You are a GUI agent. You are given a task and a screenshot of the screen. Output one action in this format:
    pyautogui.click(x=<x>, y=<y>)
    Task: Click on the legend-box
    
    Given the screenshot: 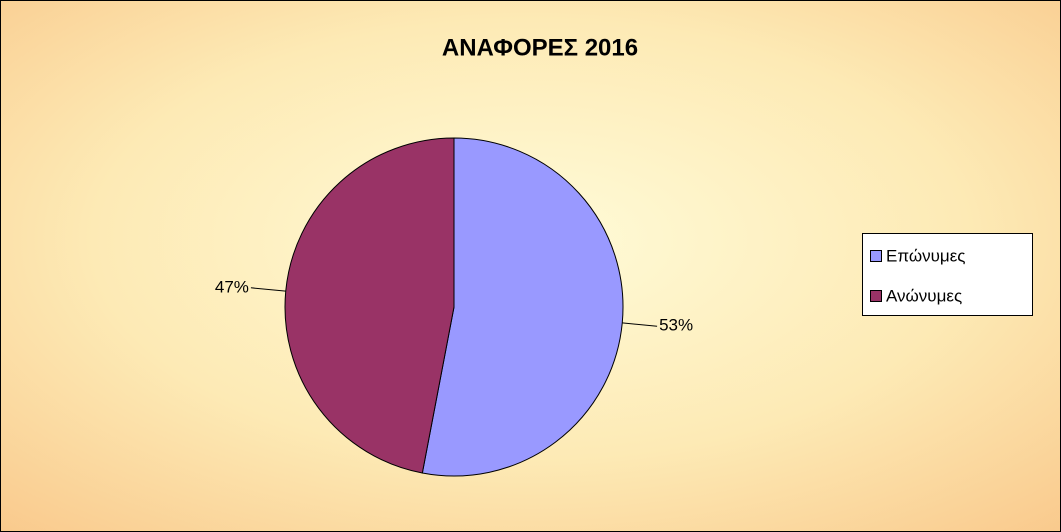 What is the action you would take?
    pyautogui.click(x=947, y=274)
    